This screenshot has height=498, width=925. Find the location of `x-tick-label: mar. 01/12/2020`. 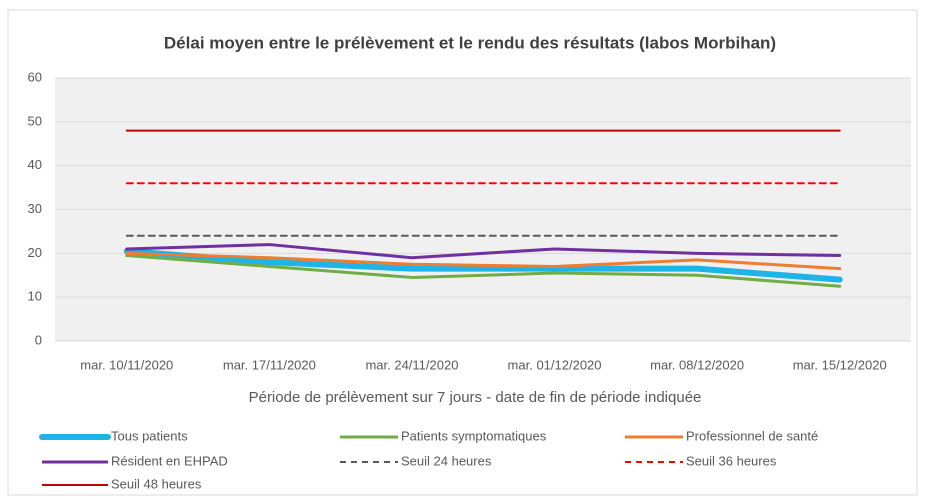

x-tick-label: mar. 01/12/2020 is located at coordinates (555, 364).